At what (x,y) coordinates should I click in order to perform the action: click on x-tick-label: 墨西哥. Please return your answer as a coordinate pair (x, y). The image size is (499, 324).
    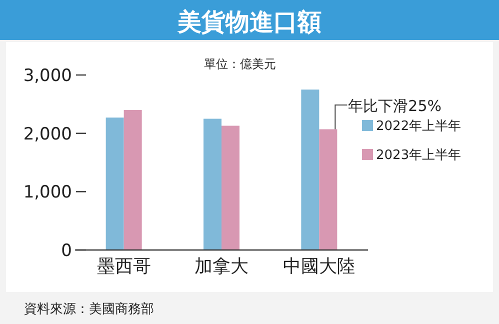
    Looking at the image, I should click on (123, 266).